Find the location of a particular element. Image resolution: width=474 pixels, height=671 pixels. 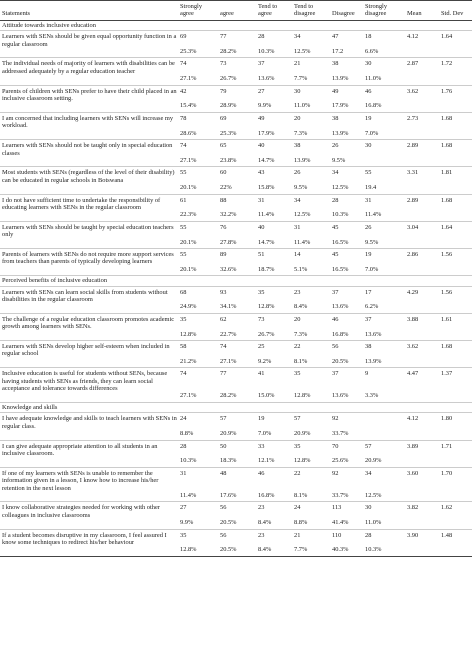

std-dev-cell: 1.56 is located at coordinates (447, 292).